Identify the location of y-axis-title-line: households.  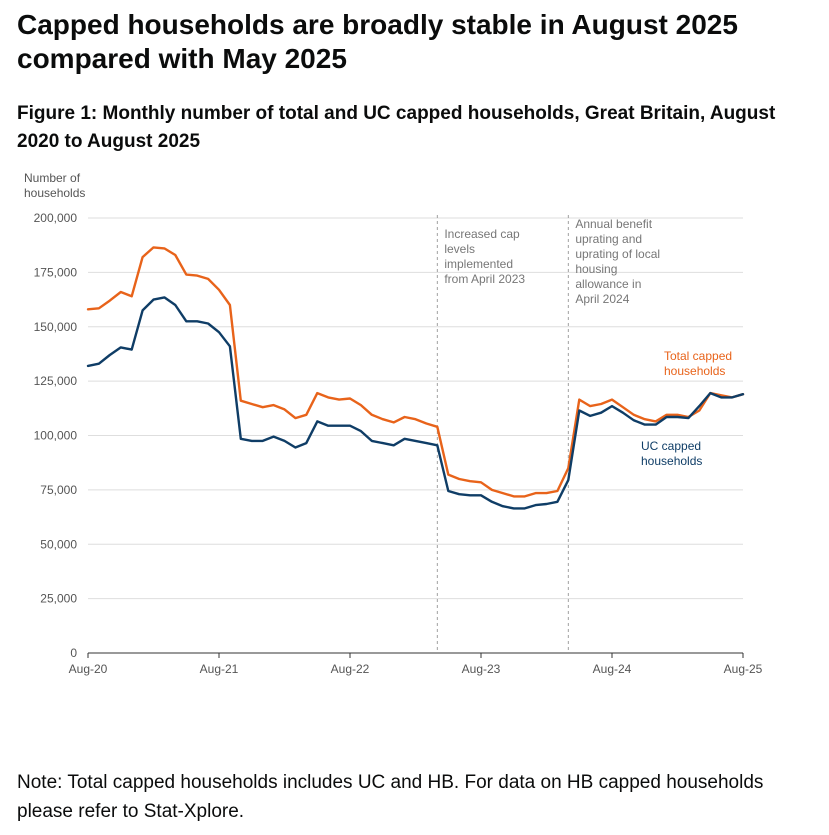
(54, 193).